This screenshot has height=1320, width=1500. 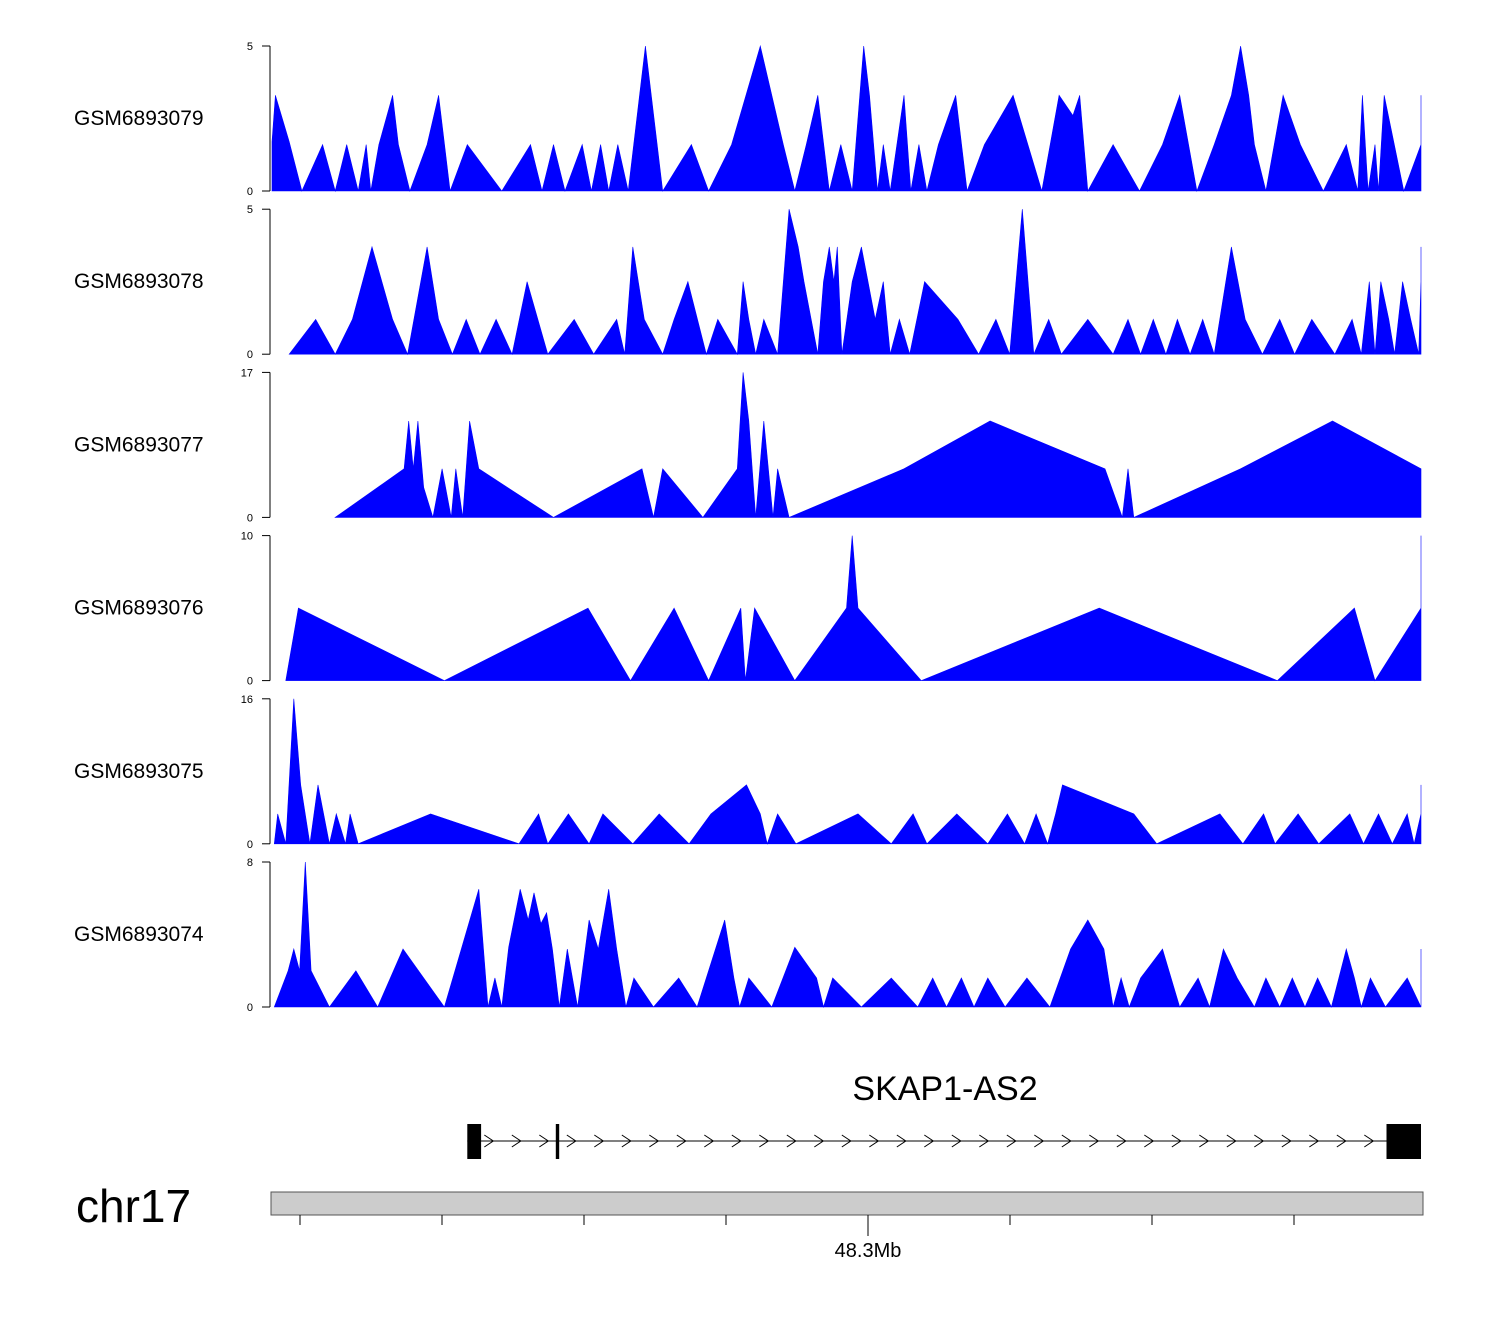 What do you see at coordinates (139, 934) in the screenshot?
I see `track-label: GSM6893074` at bounding box center [139, 934].